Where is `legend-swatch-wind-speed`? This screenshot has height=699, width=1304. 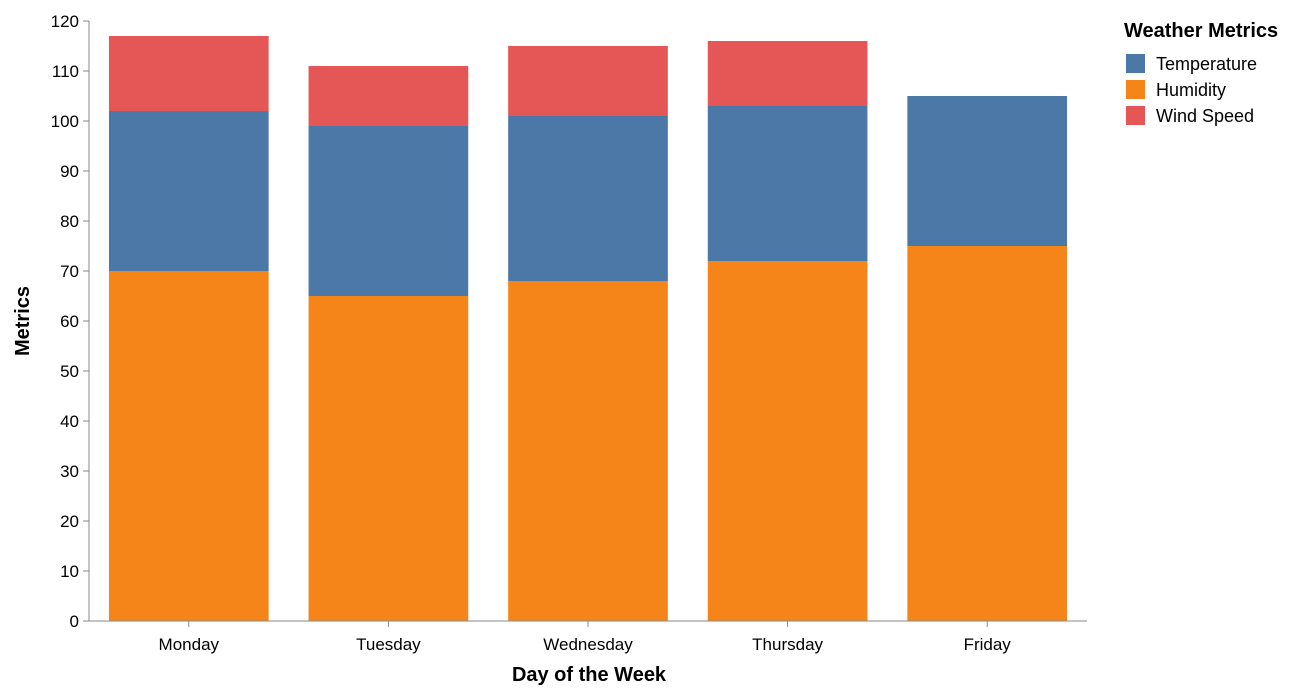
legend-swatch-wind-speed is located at coordinates (1135, 115).